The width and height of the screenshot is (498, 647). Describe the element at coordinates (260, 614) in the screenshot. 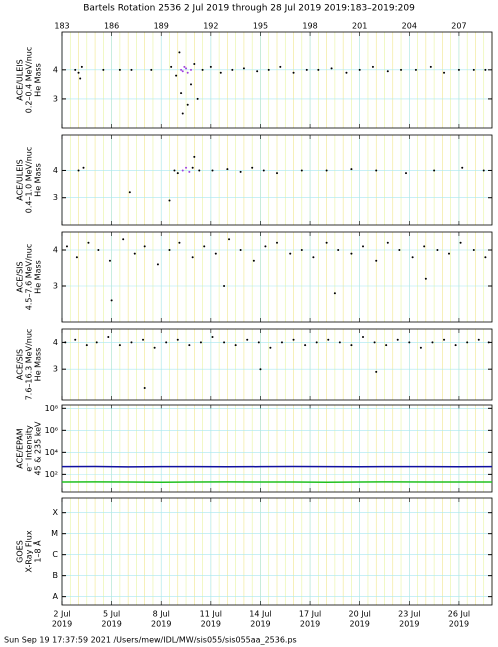

I see `x-tick-label: 14 Jul` at that location.